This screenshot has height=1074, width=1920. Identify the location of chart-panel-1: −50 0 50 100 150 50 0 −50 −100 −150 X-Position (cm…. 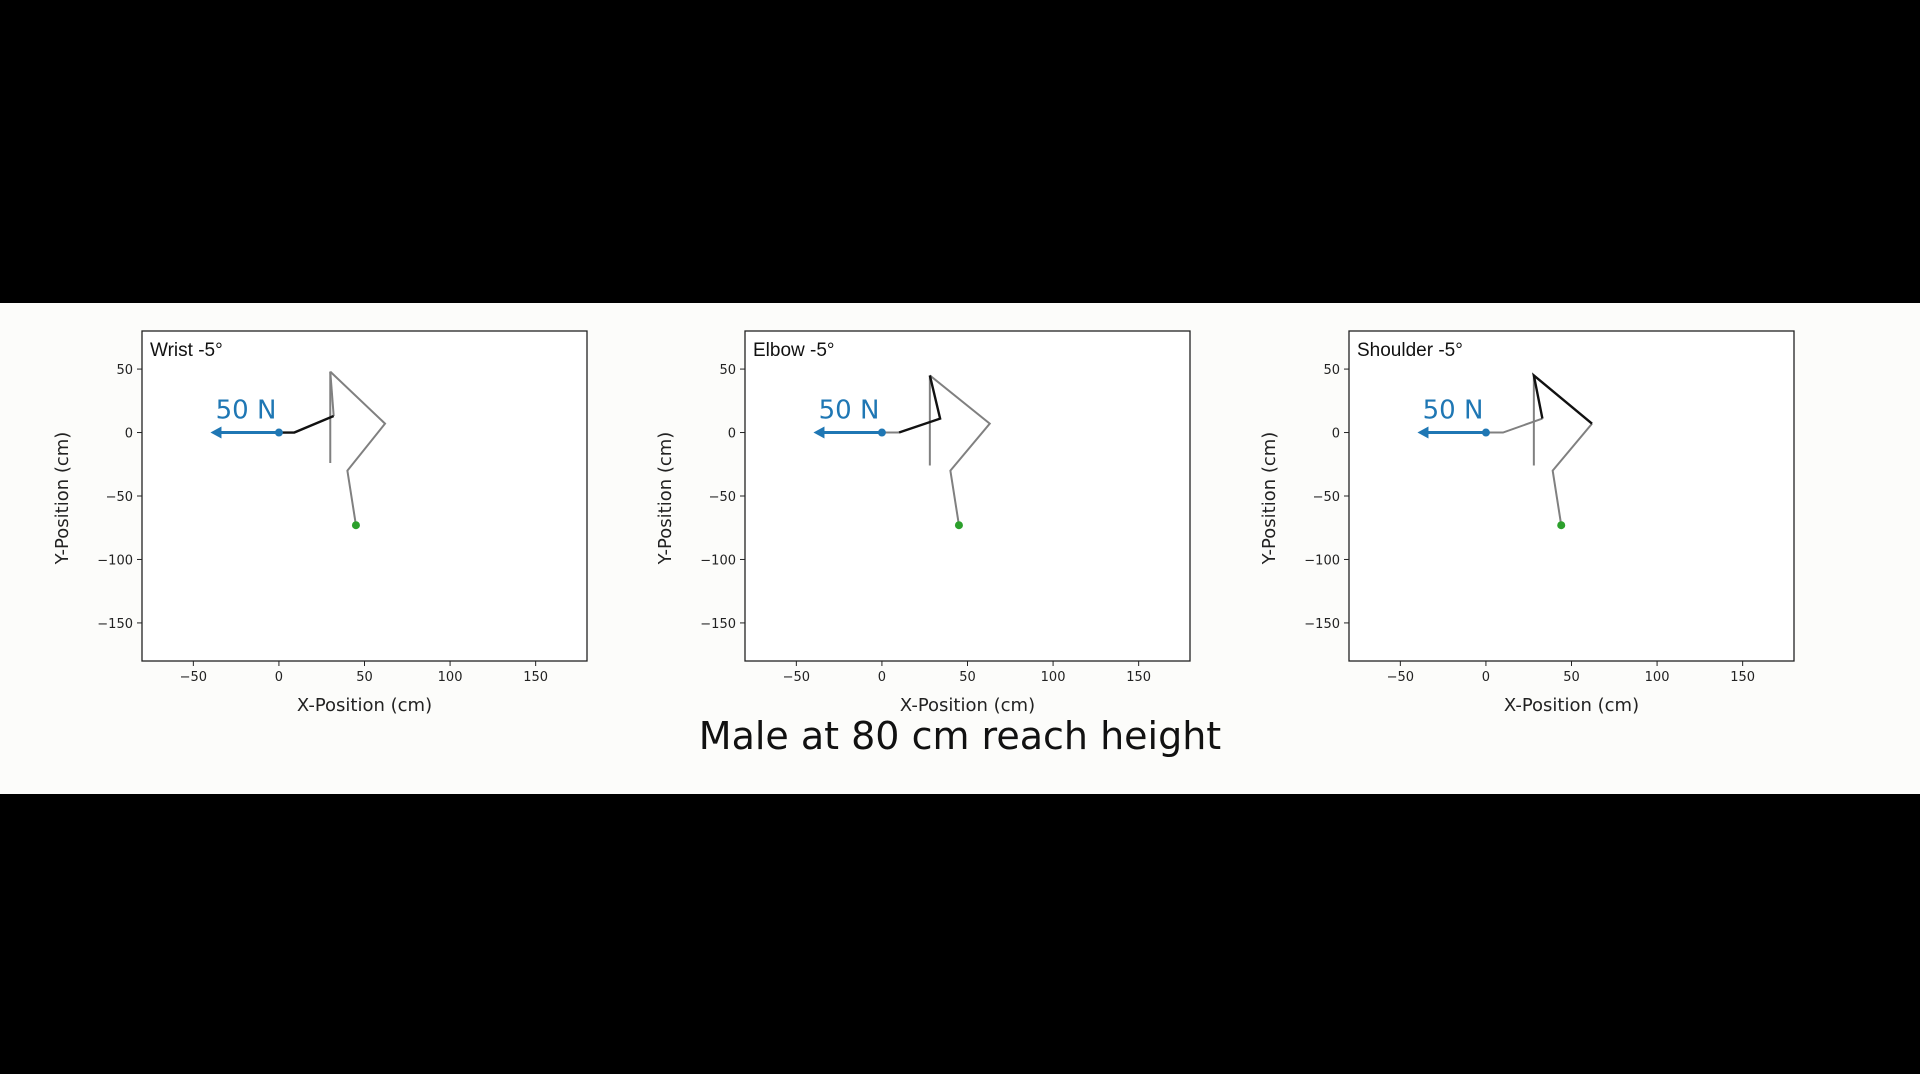
(320, 523).